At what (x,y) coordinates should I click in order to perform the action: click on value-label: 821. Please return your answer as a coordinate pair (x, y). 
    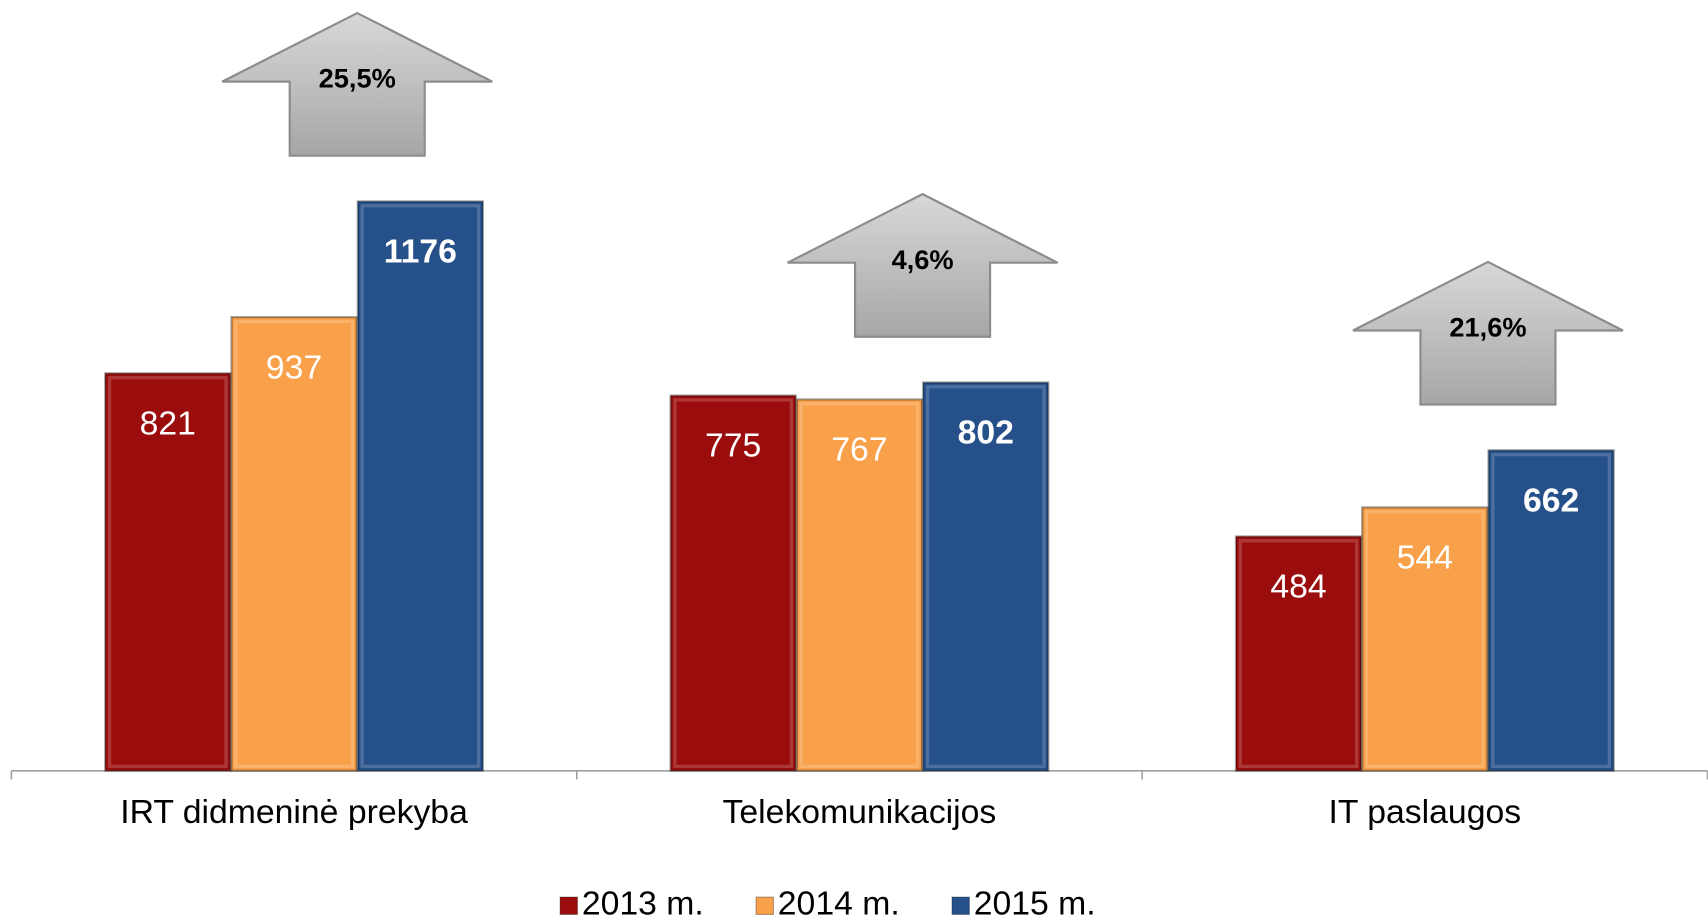
    Looking at the image, I should click on (168, 423).